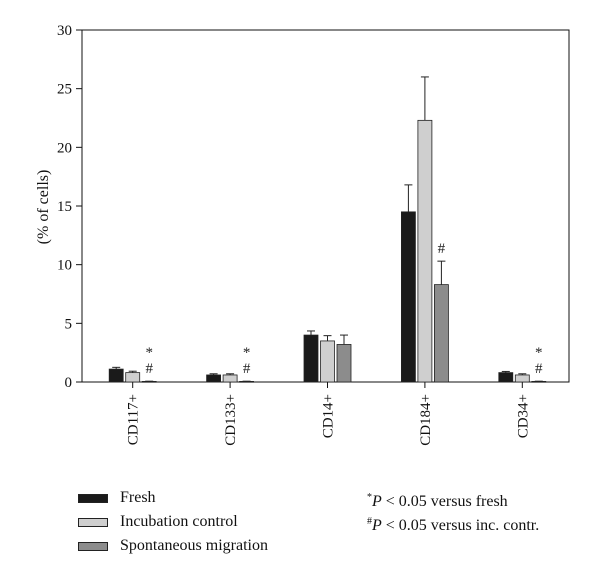  Describe the element at coordinates (444, 501) in the screenshot. I see `note-text: < 0.05 versus fresh` at that location.